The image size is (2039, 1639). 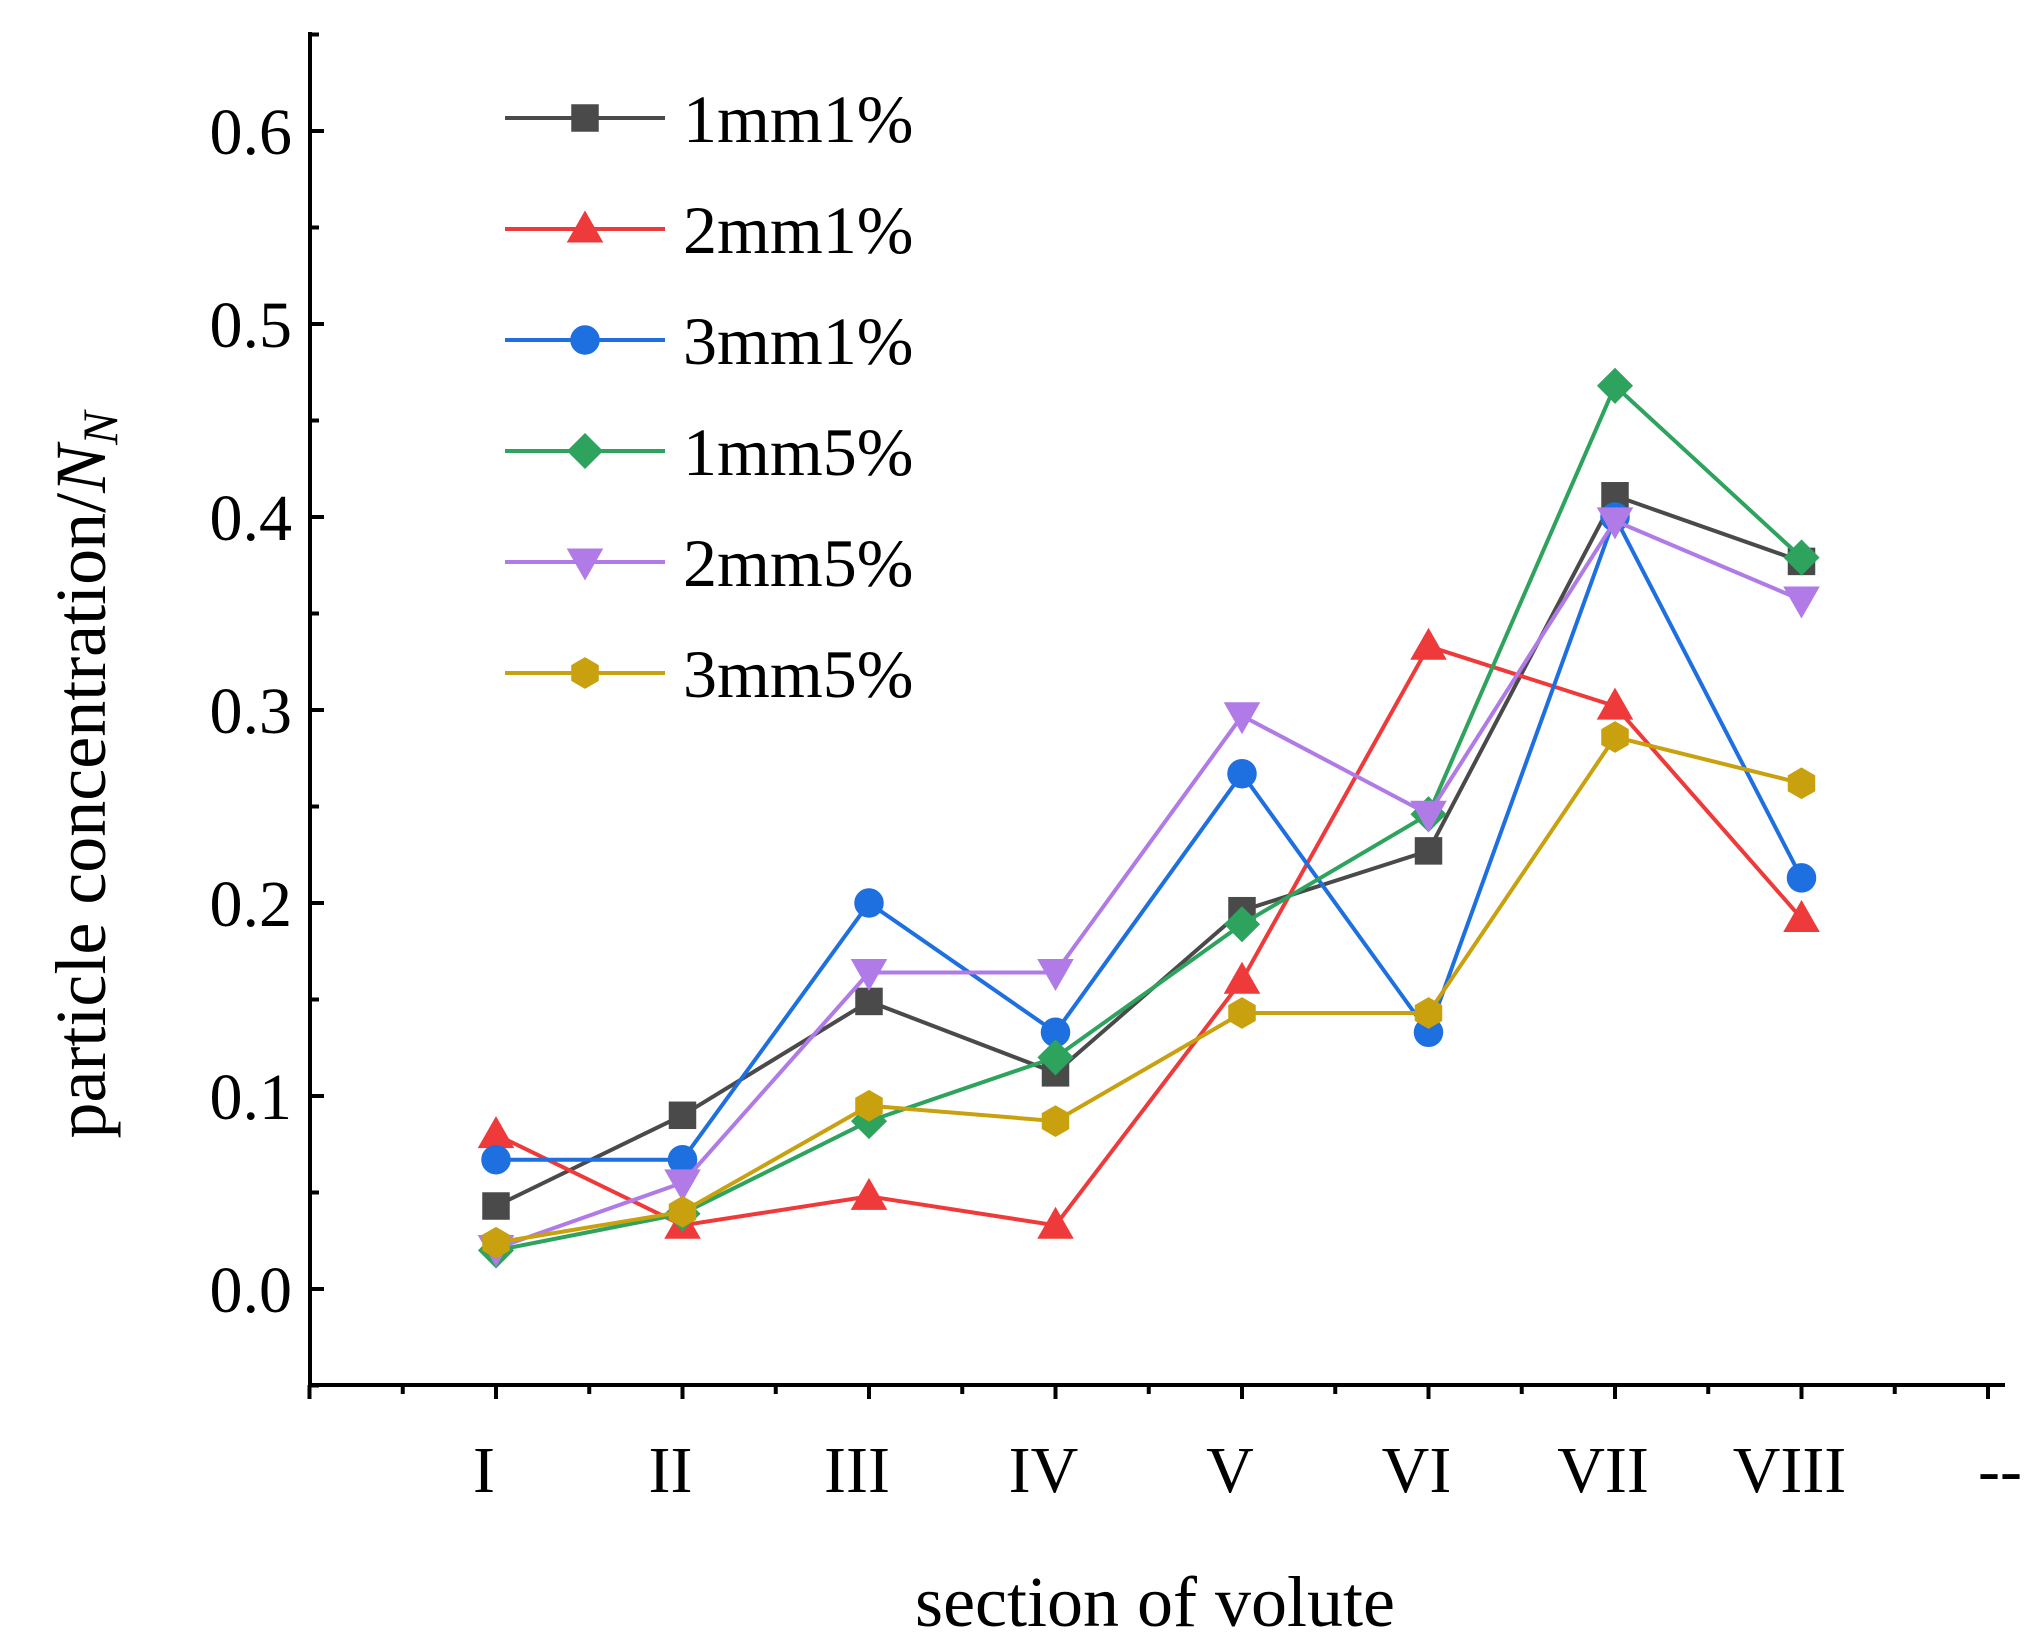 What do you see at coordinates (251, 1097) in the screenshot?
I see `y-tick-label: 0.1` at bounding box center [251, 1097].